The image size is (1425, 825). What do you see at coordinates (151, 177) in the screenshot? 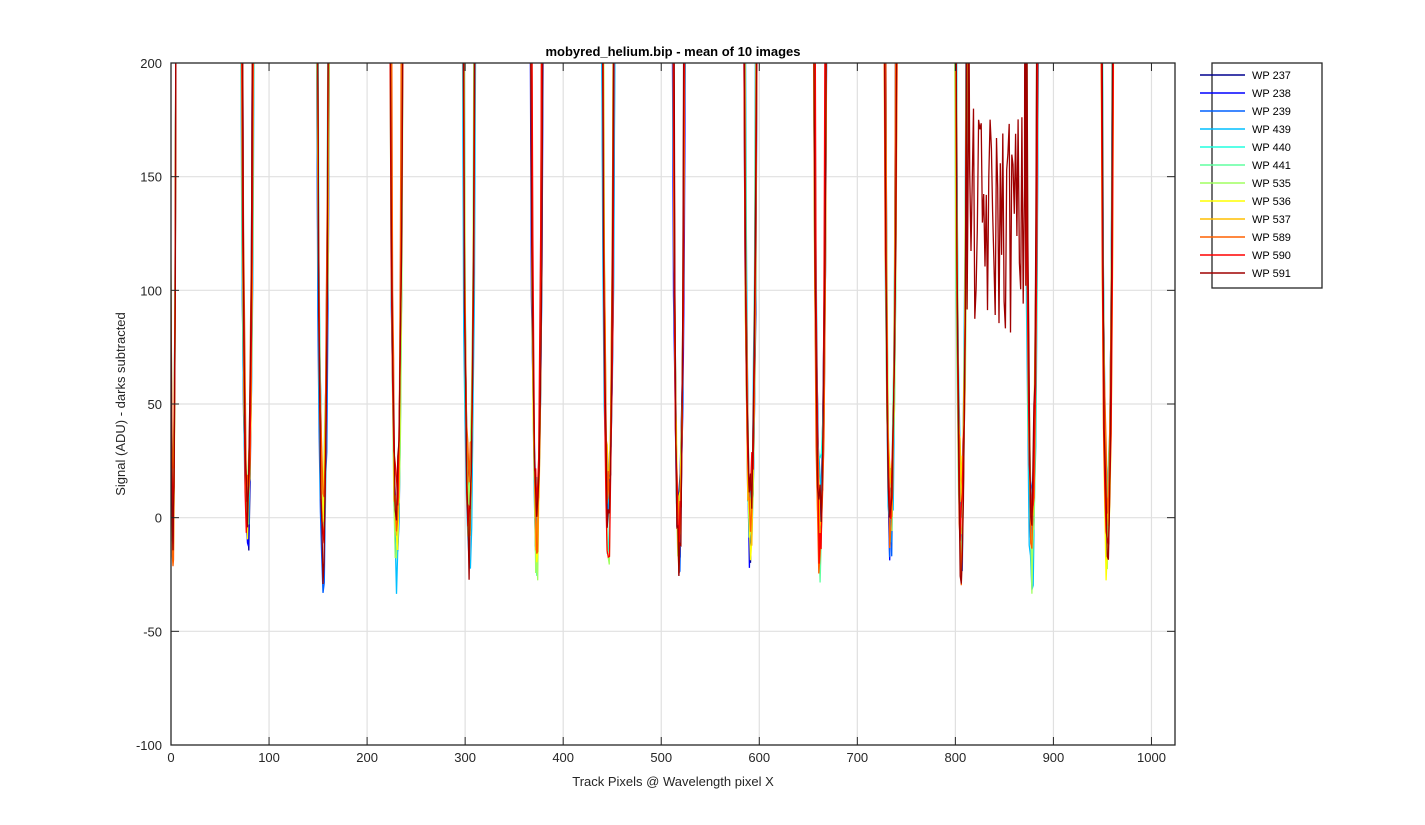
I see `y-tick-label: 150` at bounding box center [151, 177].